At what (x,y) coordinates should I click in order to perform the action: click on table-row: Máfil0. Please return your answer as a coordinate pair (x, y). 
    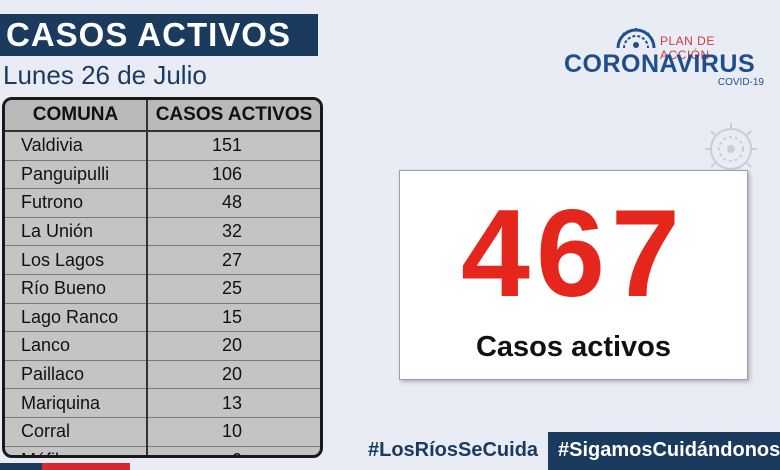
    Looking at the image, I should click on (162, 450).